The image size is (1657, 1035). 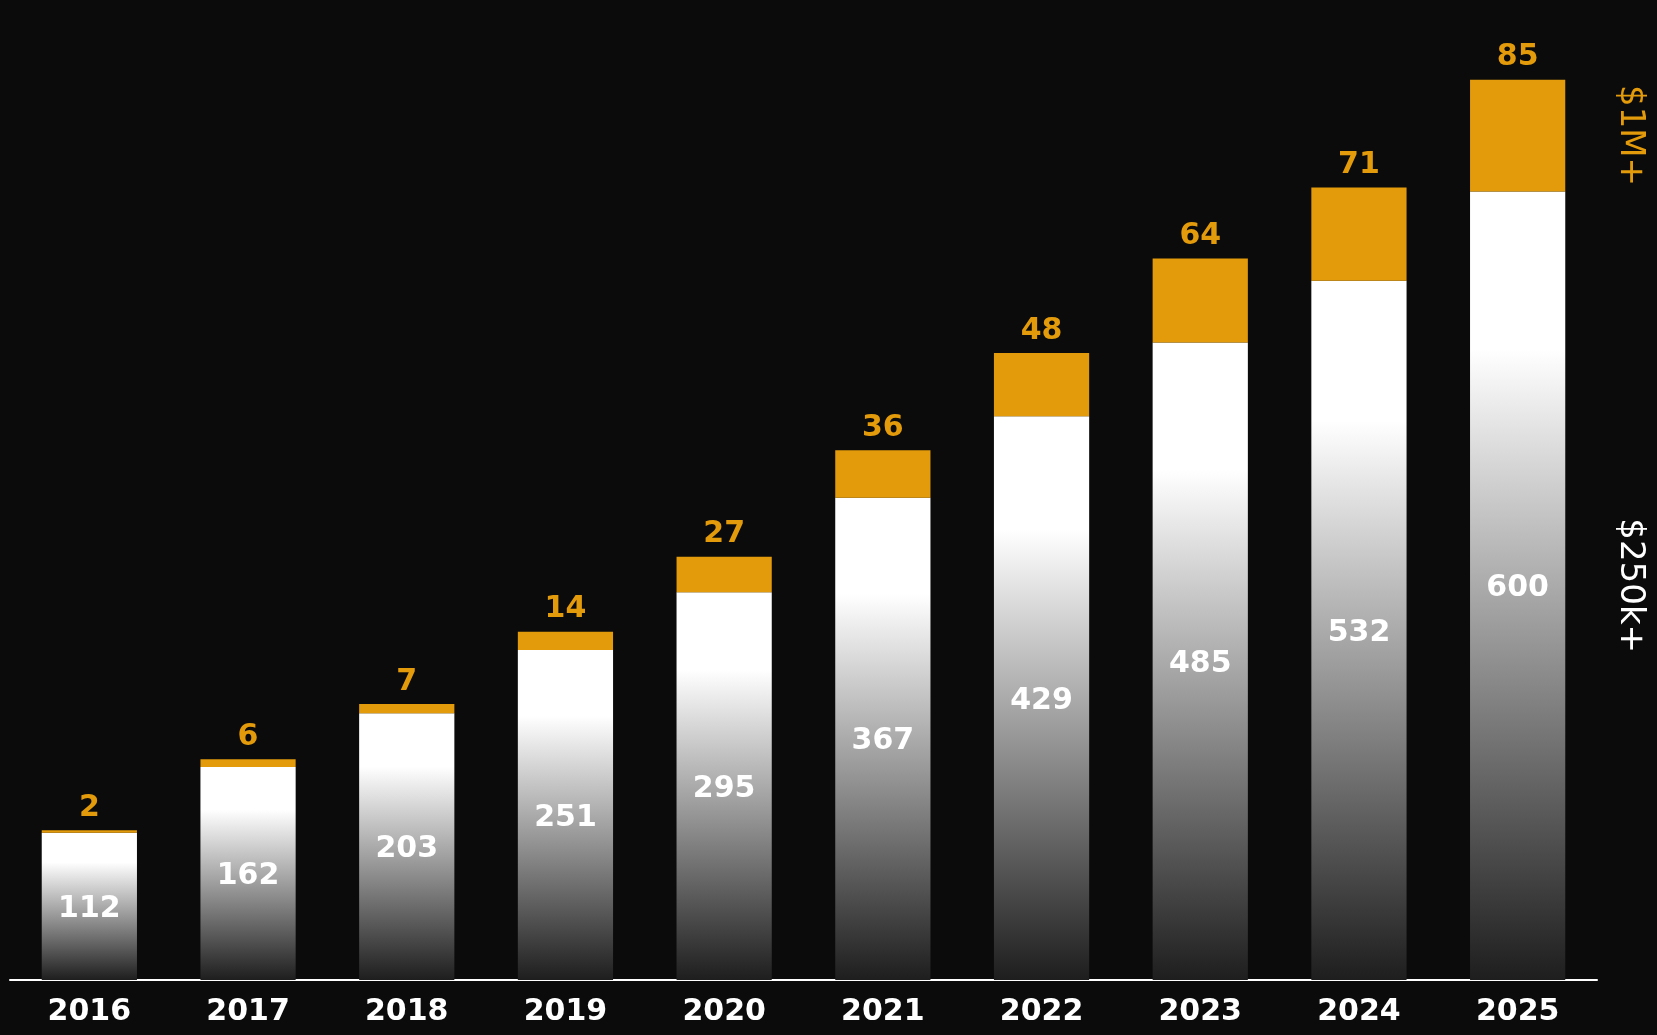 I want to click on data-label: 251, so click(x=565, y=815).